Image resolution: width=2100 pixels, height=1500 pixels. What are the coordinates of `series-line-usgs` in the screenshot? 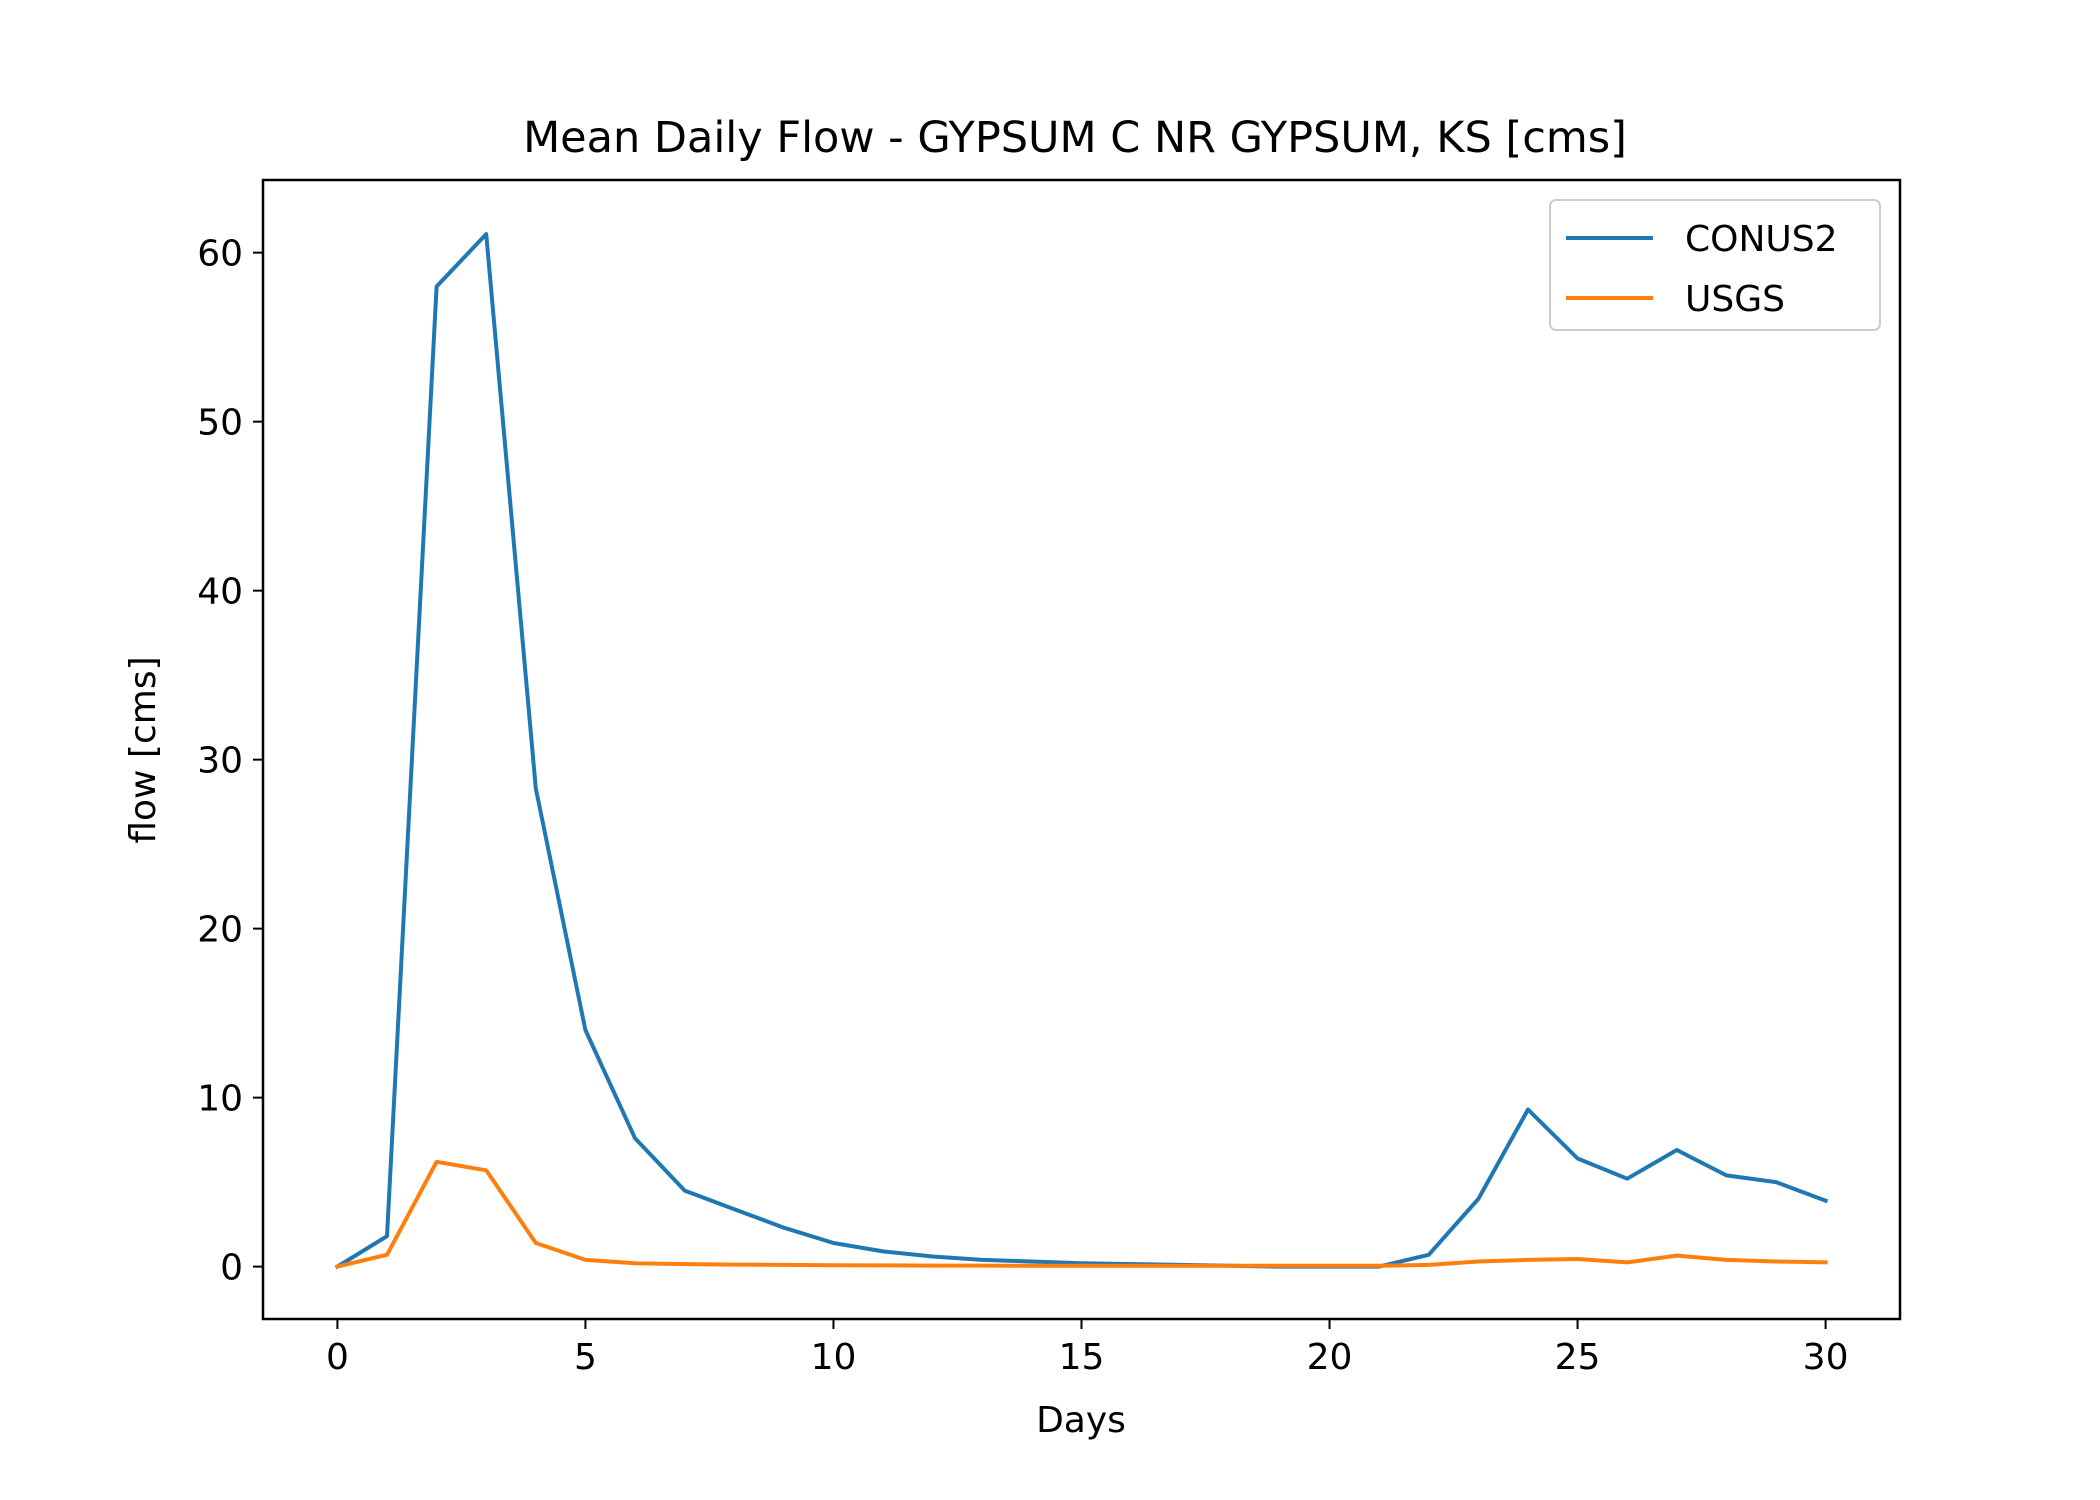 It's located at (1081, 1214).